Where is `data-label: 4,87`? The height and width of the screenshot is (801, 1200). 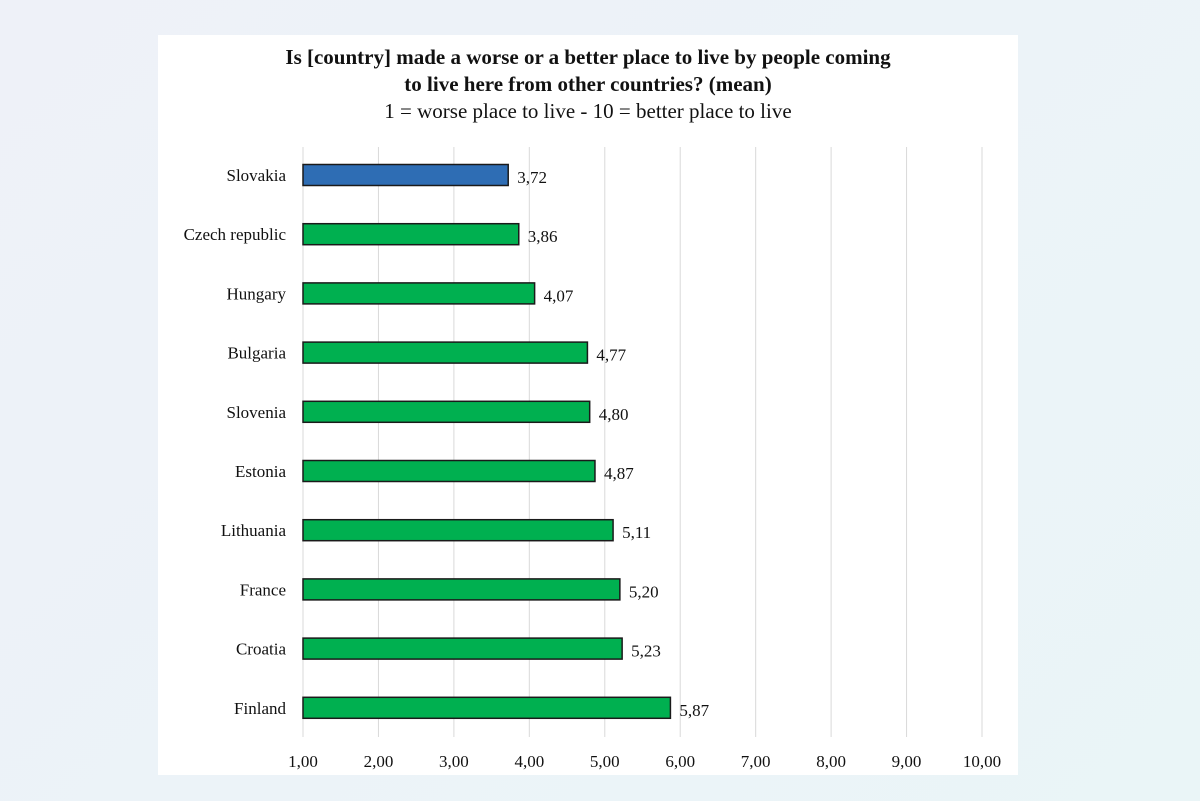
data-label: 4,87 is located at coordinates (619, 473).